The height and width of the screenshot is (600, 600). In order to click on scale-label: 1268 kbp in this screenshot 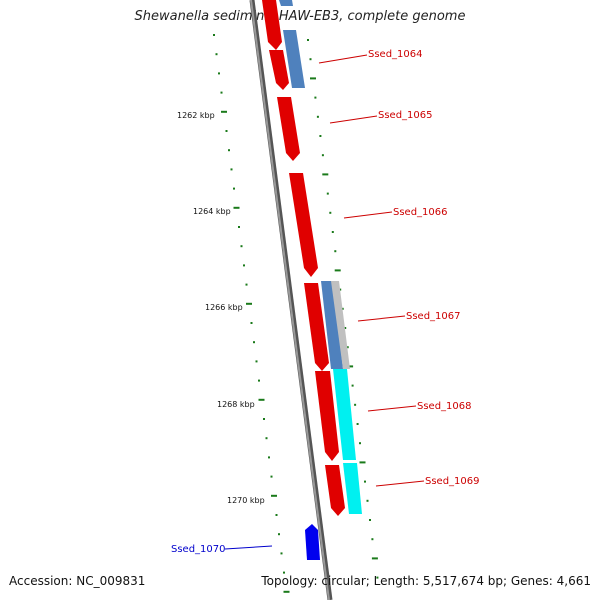, I will do `click(236, 404)`.